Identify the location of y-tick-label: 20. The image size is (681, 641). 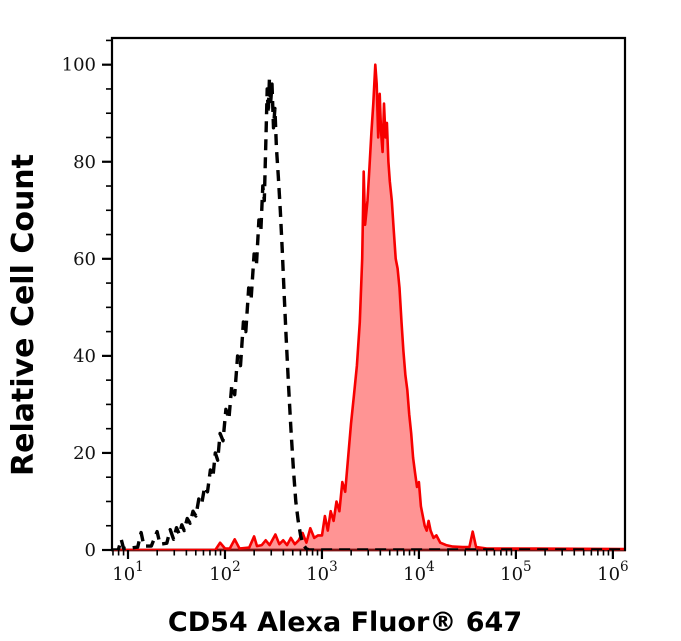
(84, 453).